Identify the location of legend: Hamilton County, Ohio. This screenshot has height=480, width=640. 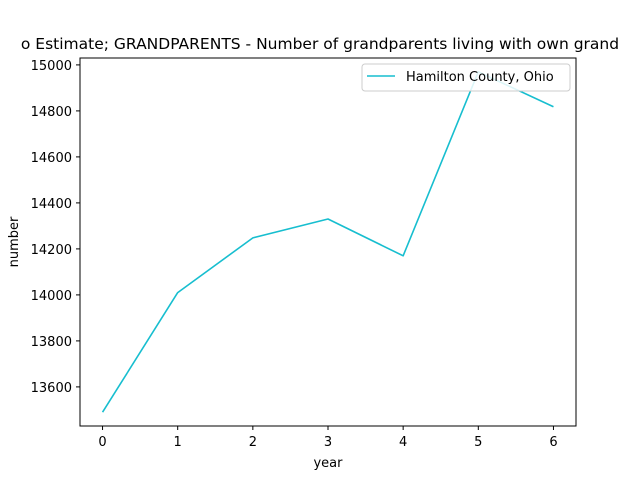
(466, 77).